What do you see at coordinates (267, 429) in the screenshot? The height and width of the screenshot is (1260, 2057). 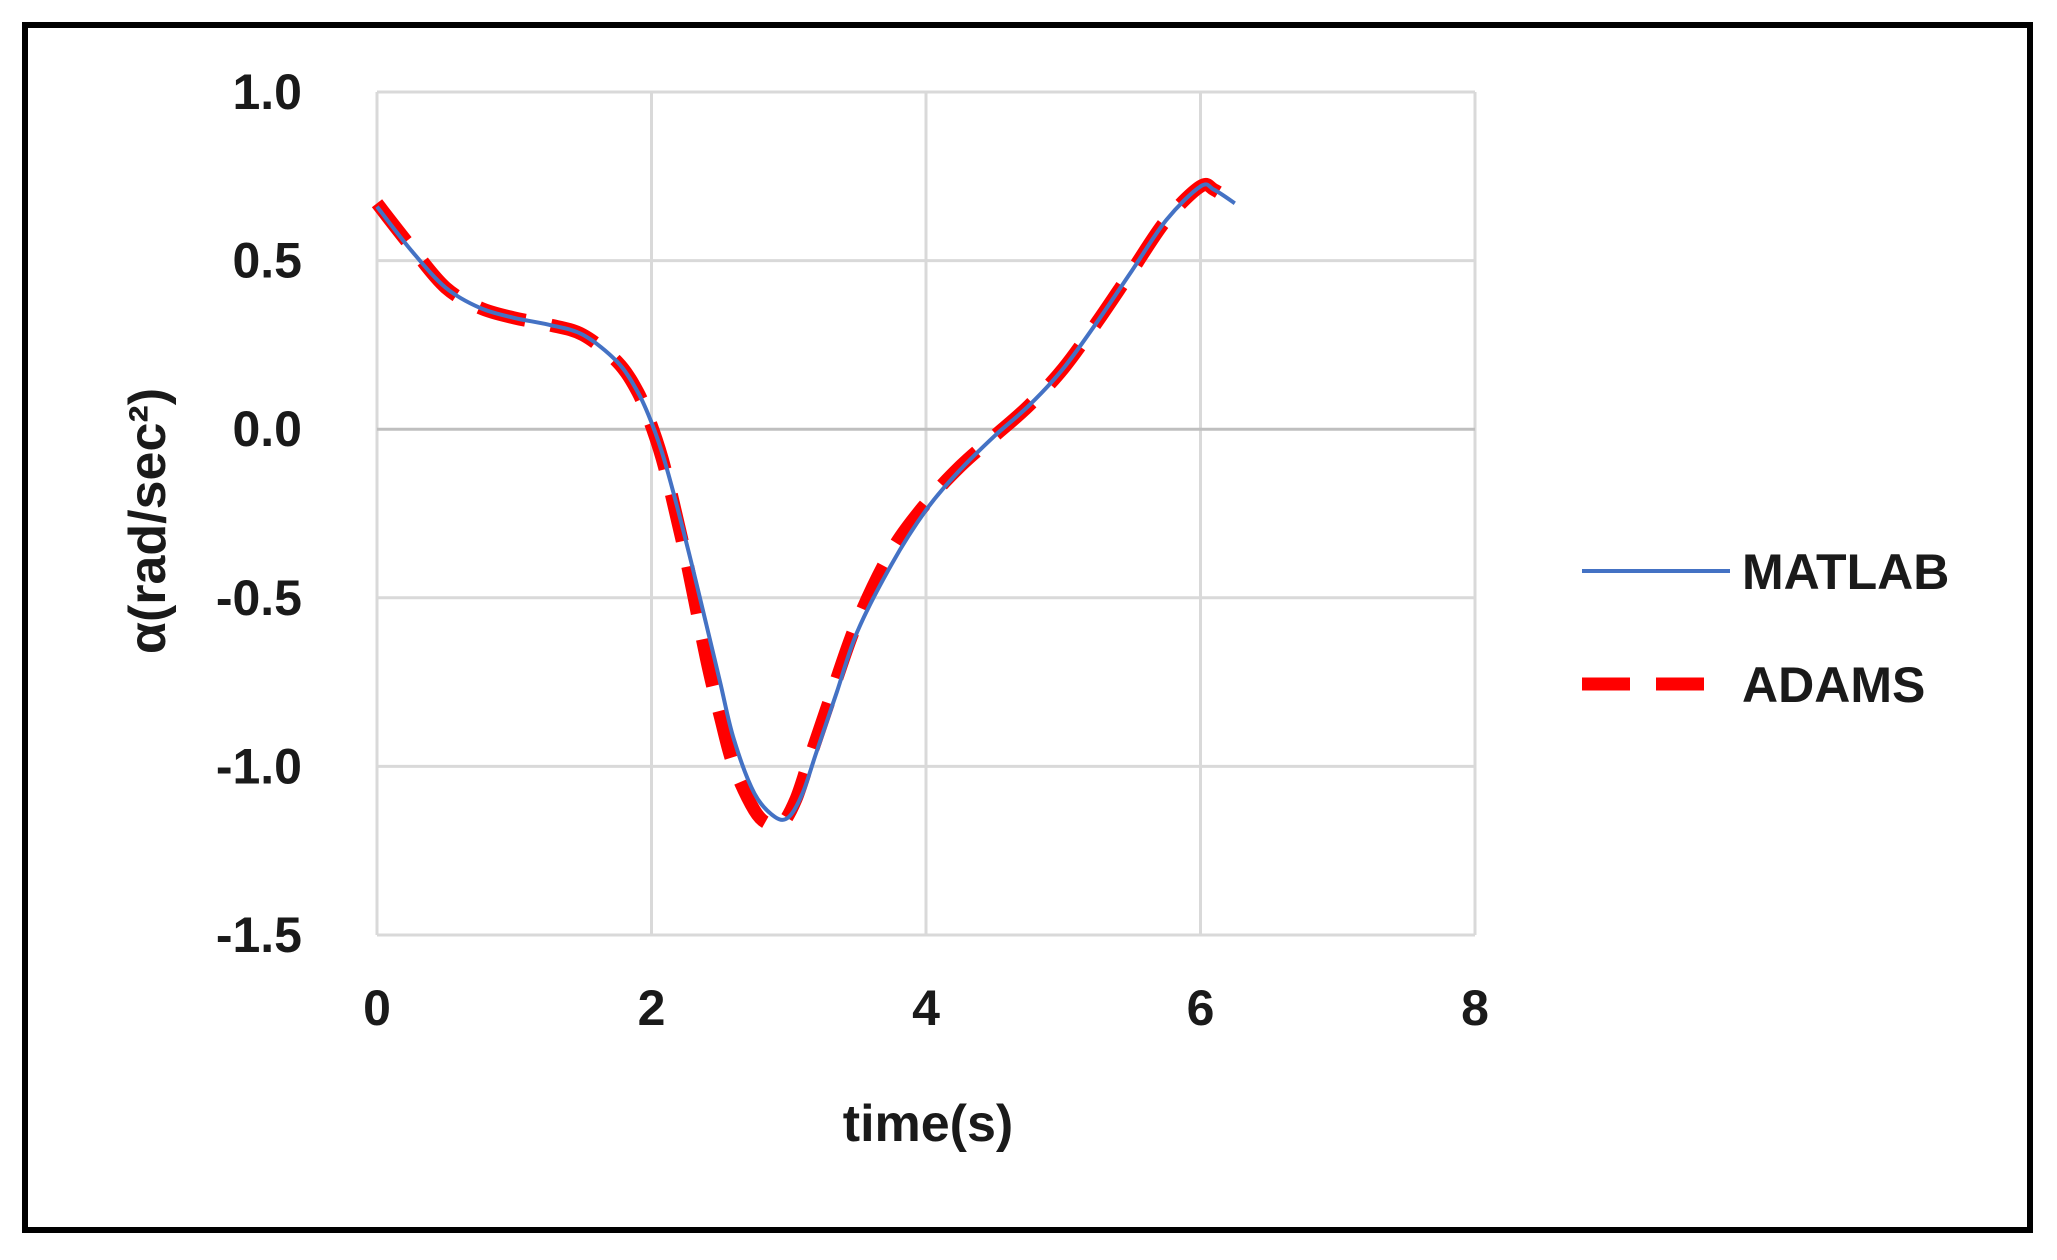 I see `y-tick-label: 0.0` at bounding box center [267, 429].